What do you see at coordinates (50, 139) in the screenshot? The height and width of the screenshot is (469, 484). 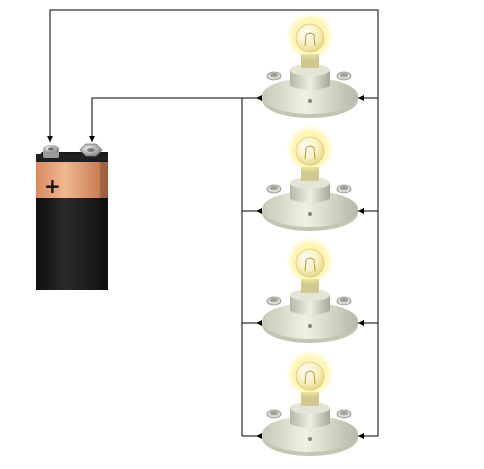 I see `arrow-up-positive` at bounding box center [50, 139].